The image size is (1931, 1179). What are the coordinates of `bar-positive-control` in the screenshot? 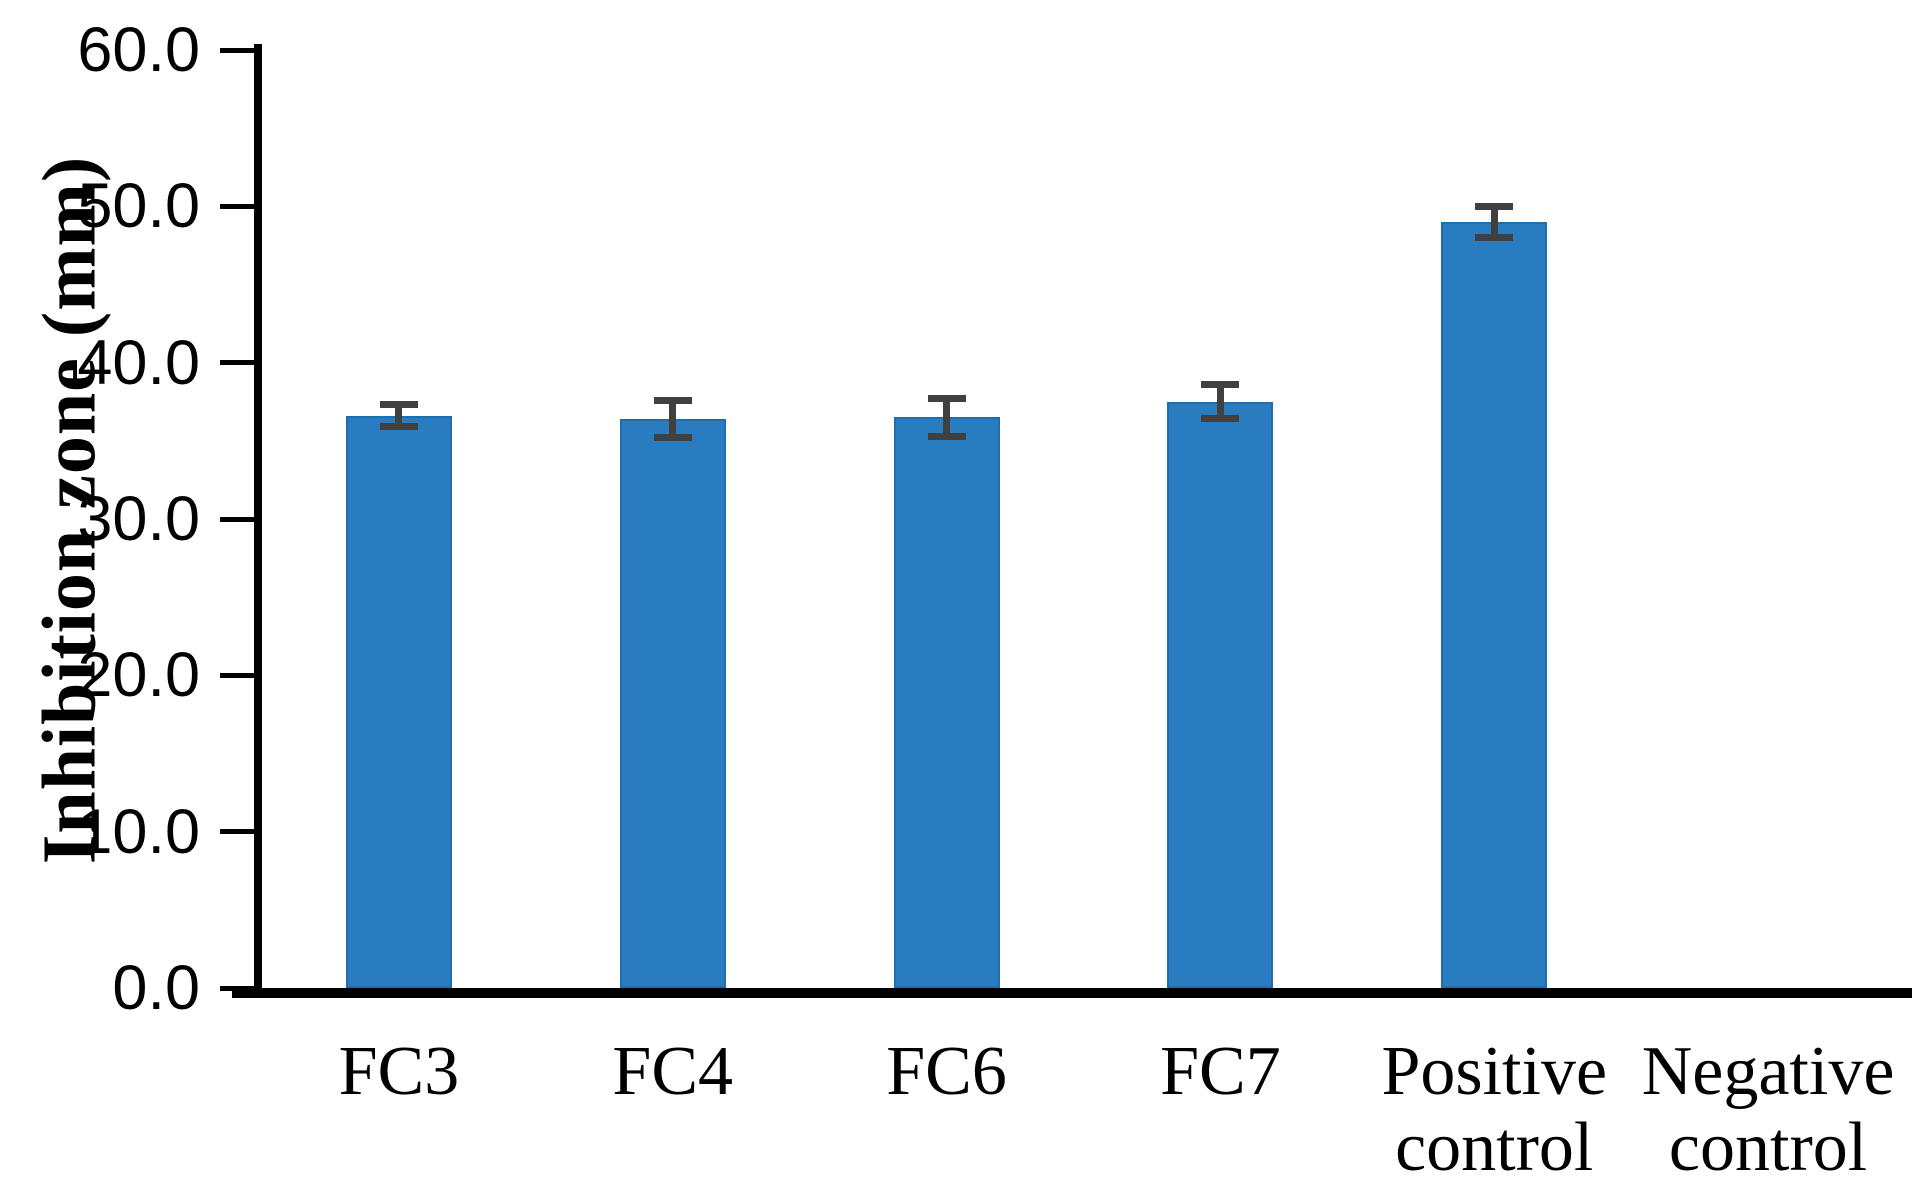 It's located at (1494, 604).